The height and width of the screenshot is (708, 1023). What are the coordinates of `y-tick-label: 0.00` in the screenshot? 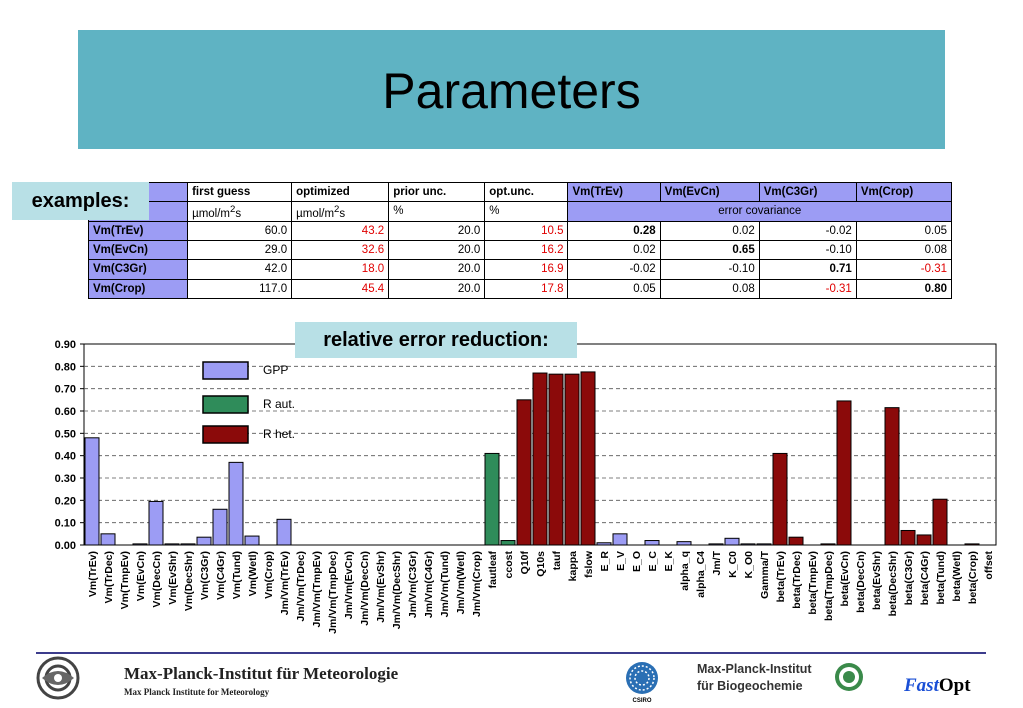 It's located at (65, 546).